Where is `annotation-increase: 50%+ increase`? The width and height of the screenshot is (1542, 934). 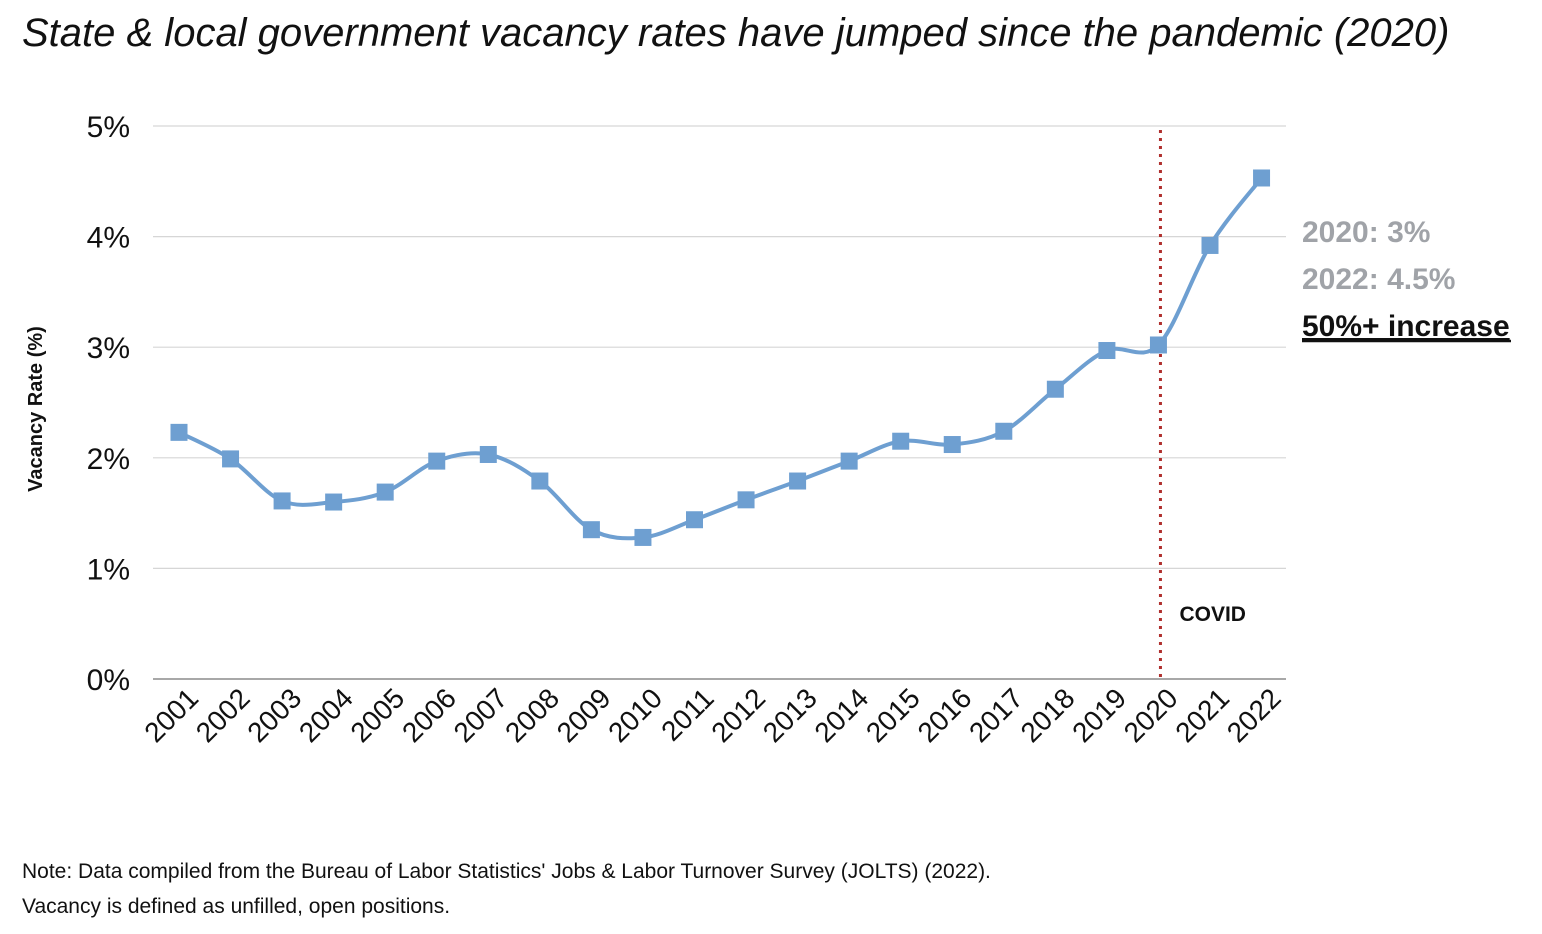
annotation-increase: 50%+ increase is located at coordinates (1406, 326).